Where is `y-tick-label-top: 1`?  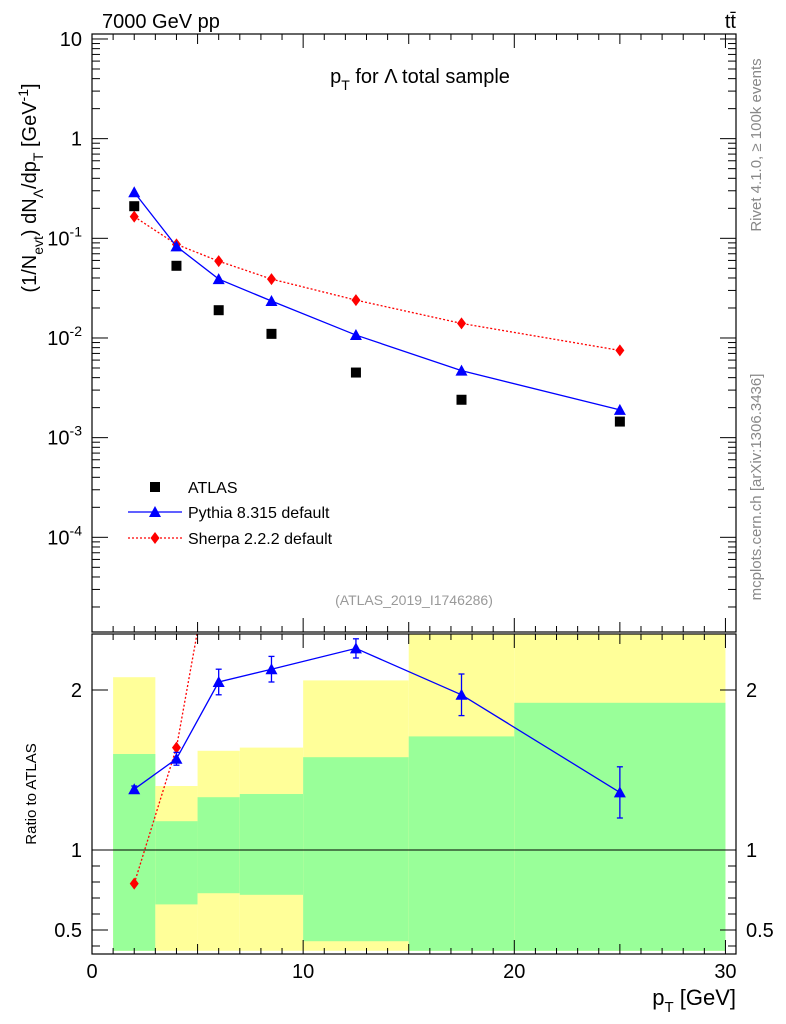 y-tick-label-top: 1 is located at coordinates (76, 140).